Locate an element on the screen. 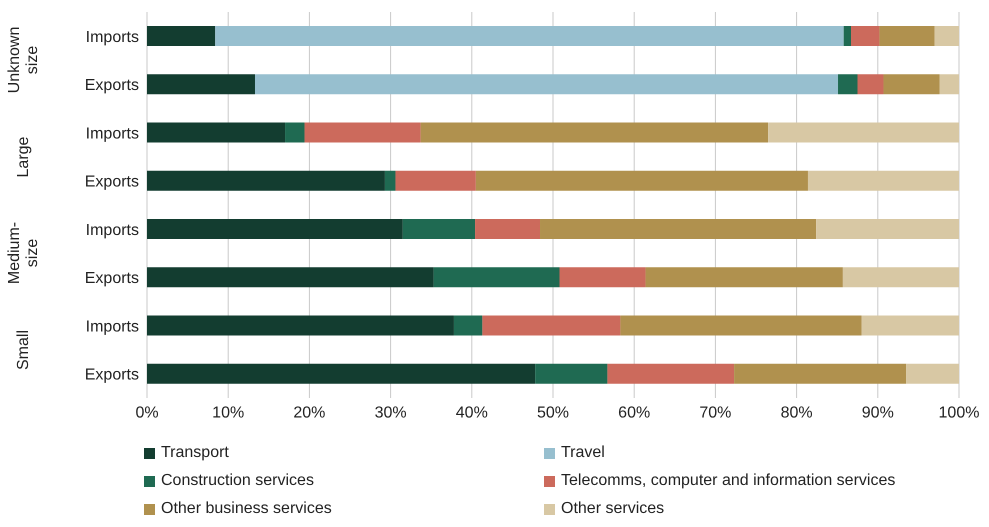 The width and height of the screenshot is (989, 527). x-tick-label: 20% is located at coordinates (309, 413).